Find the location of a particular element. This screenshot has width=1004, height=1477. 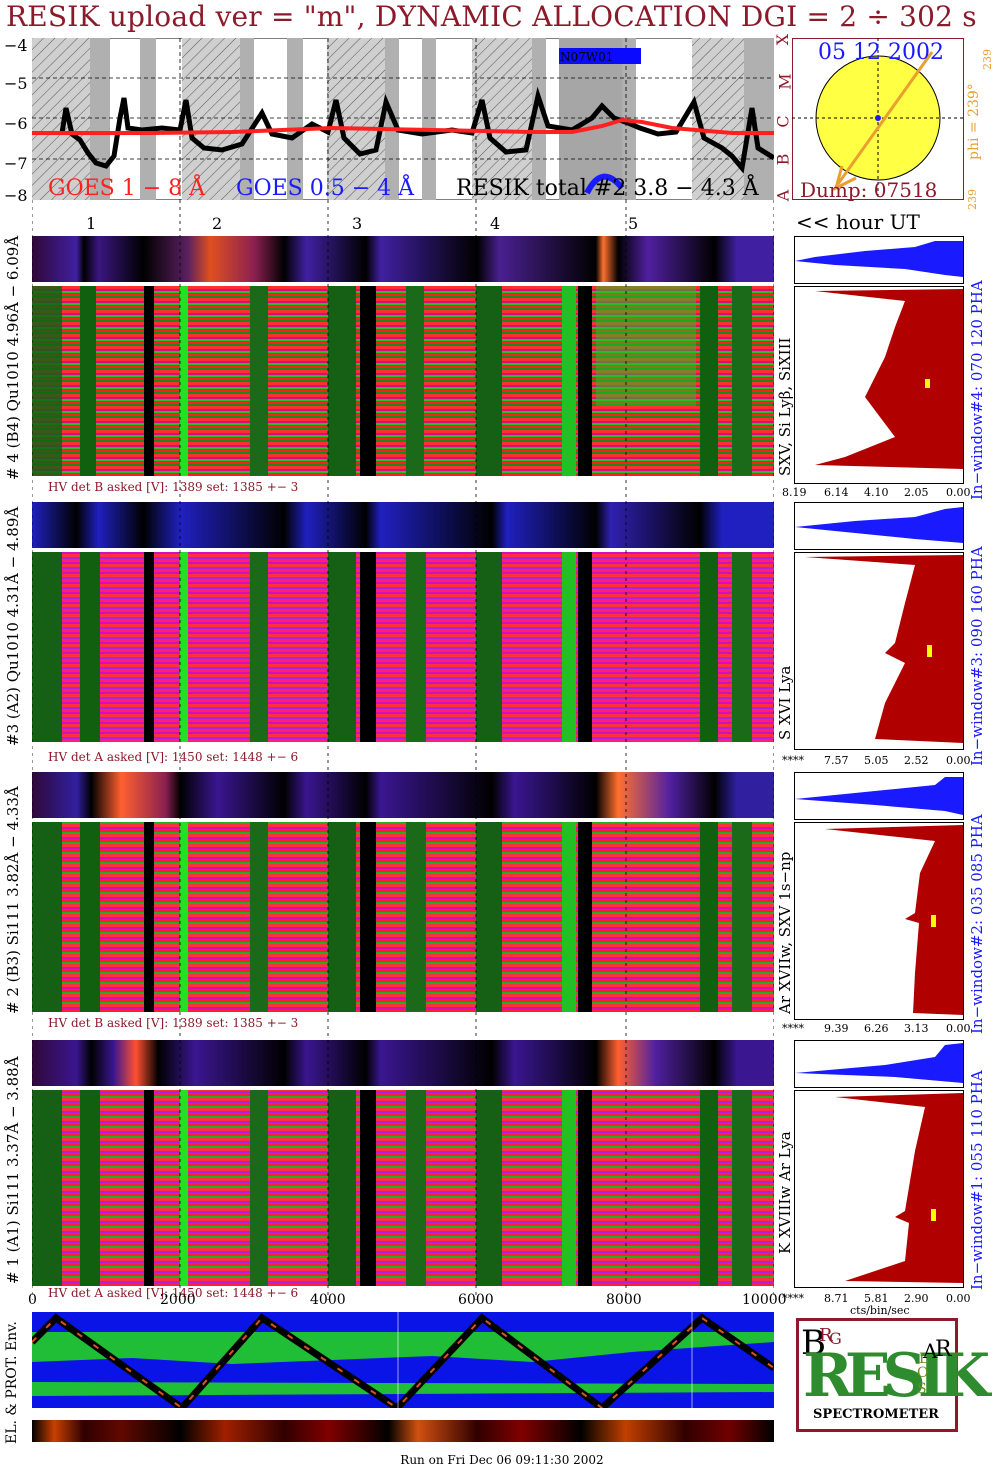

class-letter: B is located at coordinates (783, 159).